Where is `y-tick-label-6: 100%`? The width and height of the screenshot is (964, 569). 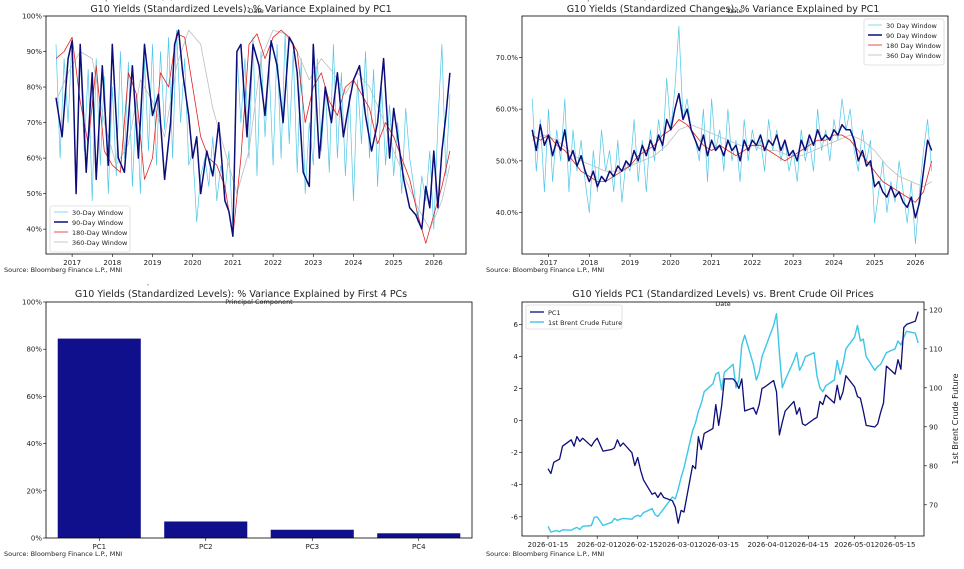
y-tick-label-6: 100% is located at coordinates (32, 17).